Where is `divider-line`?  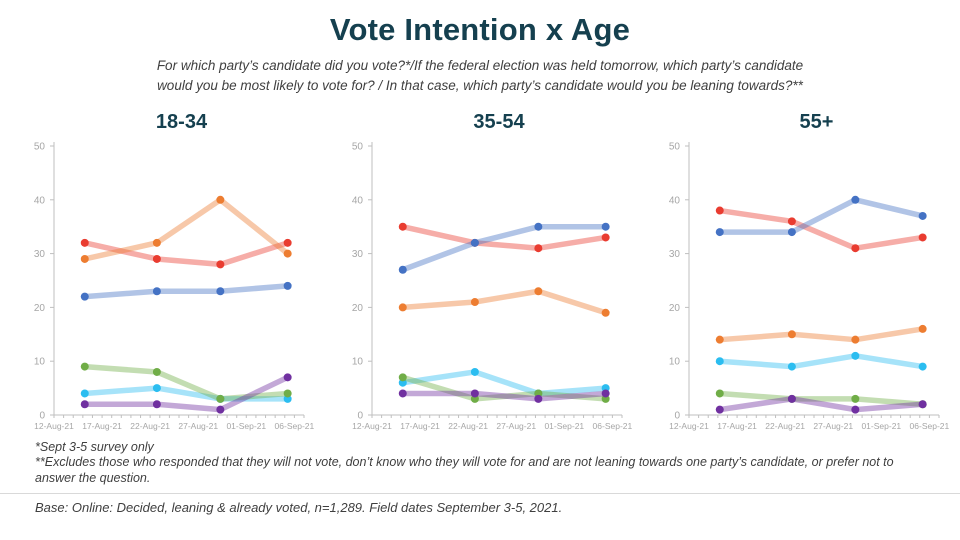
divider-line is located at coordinates (480, 494).